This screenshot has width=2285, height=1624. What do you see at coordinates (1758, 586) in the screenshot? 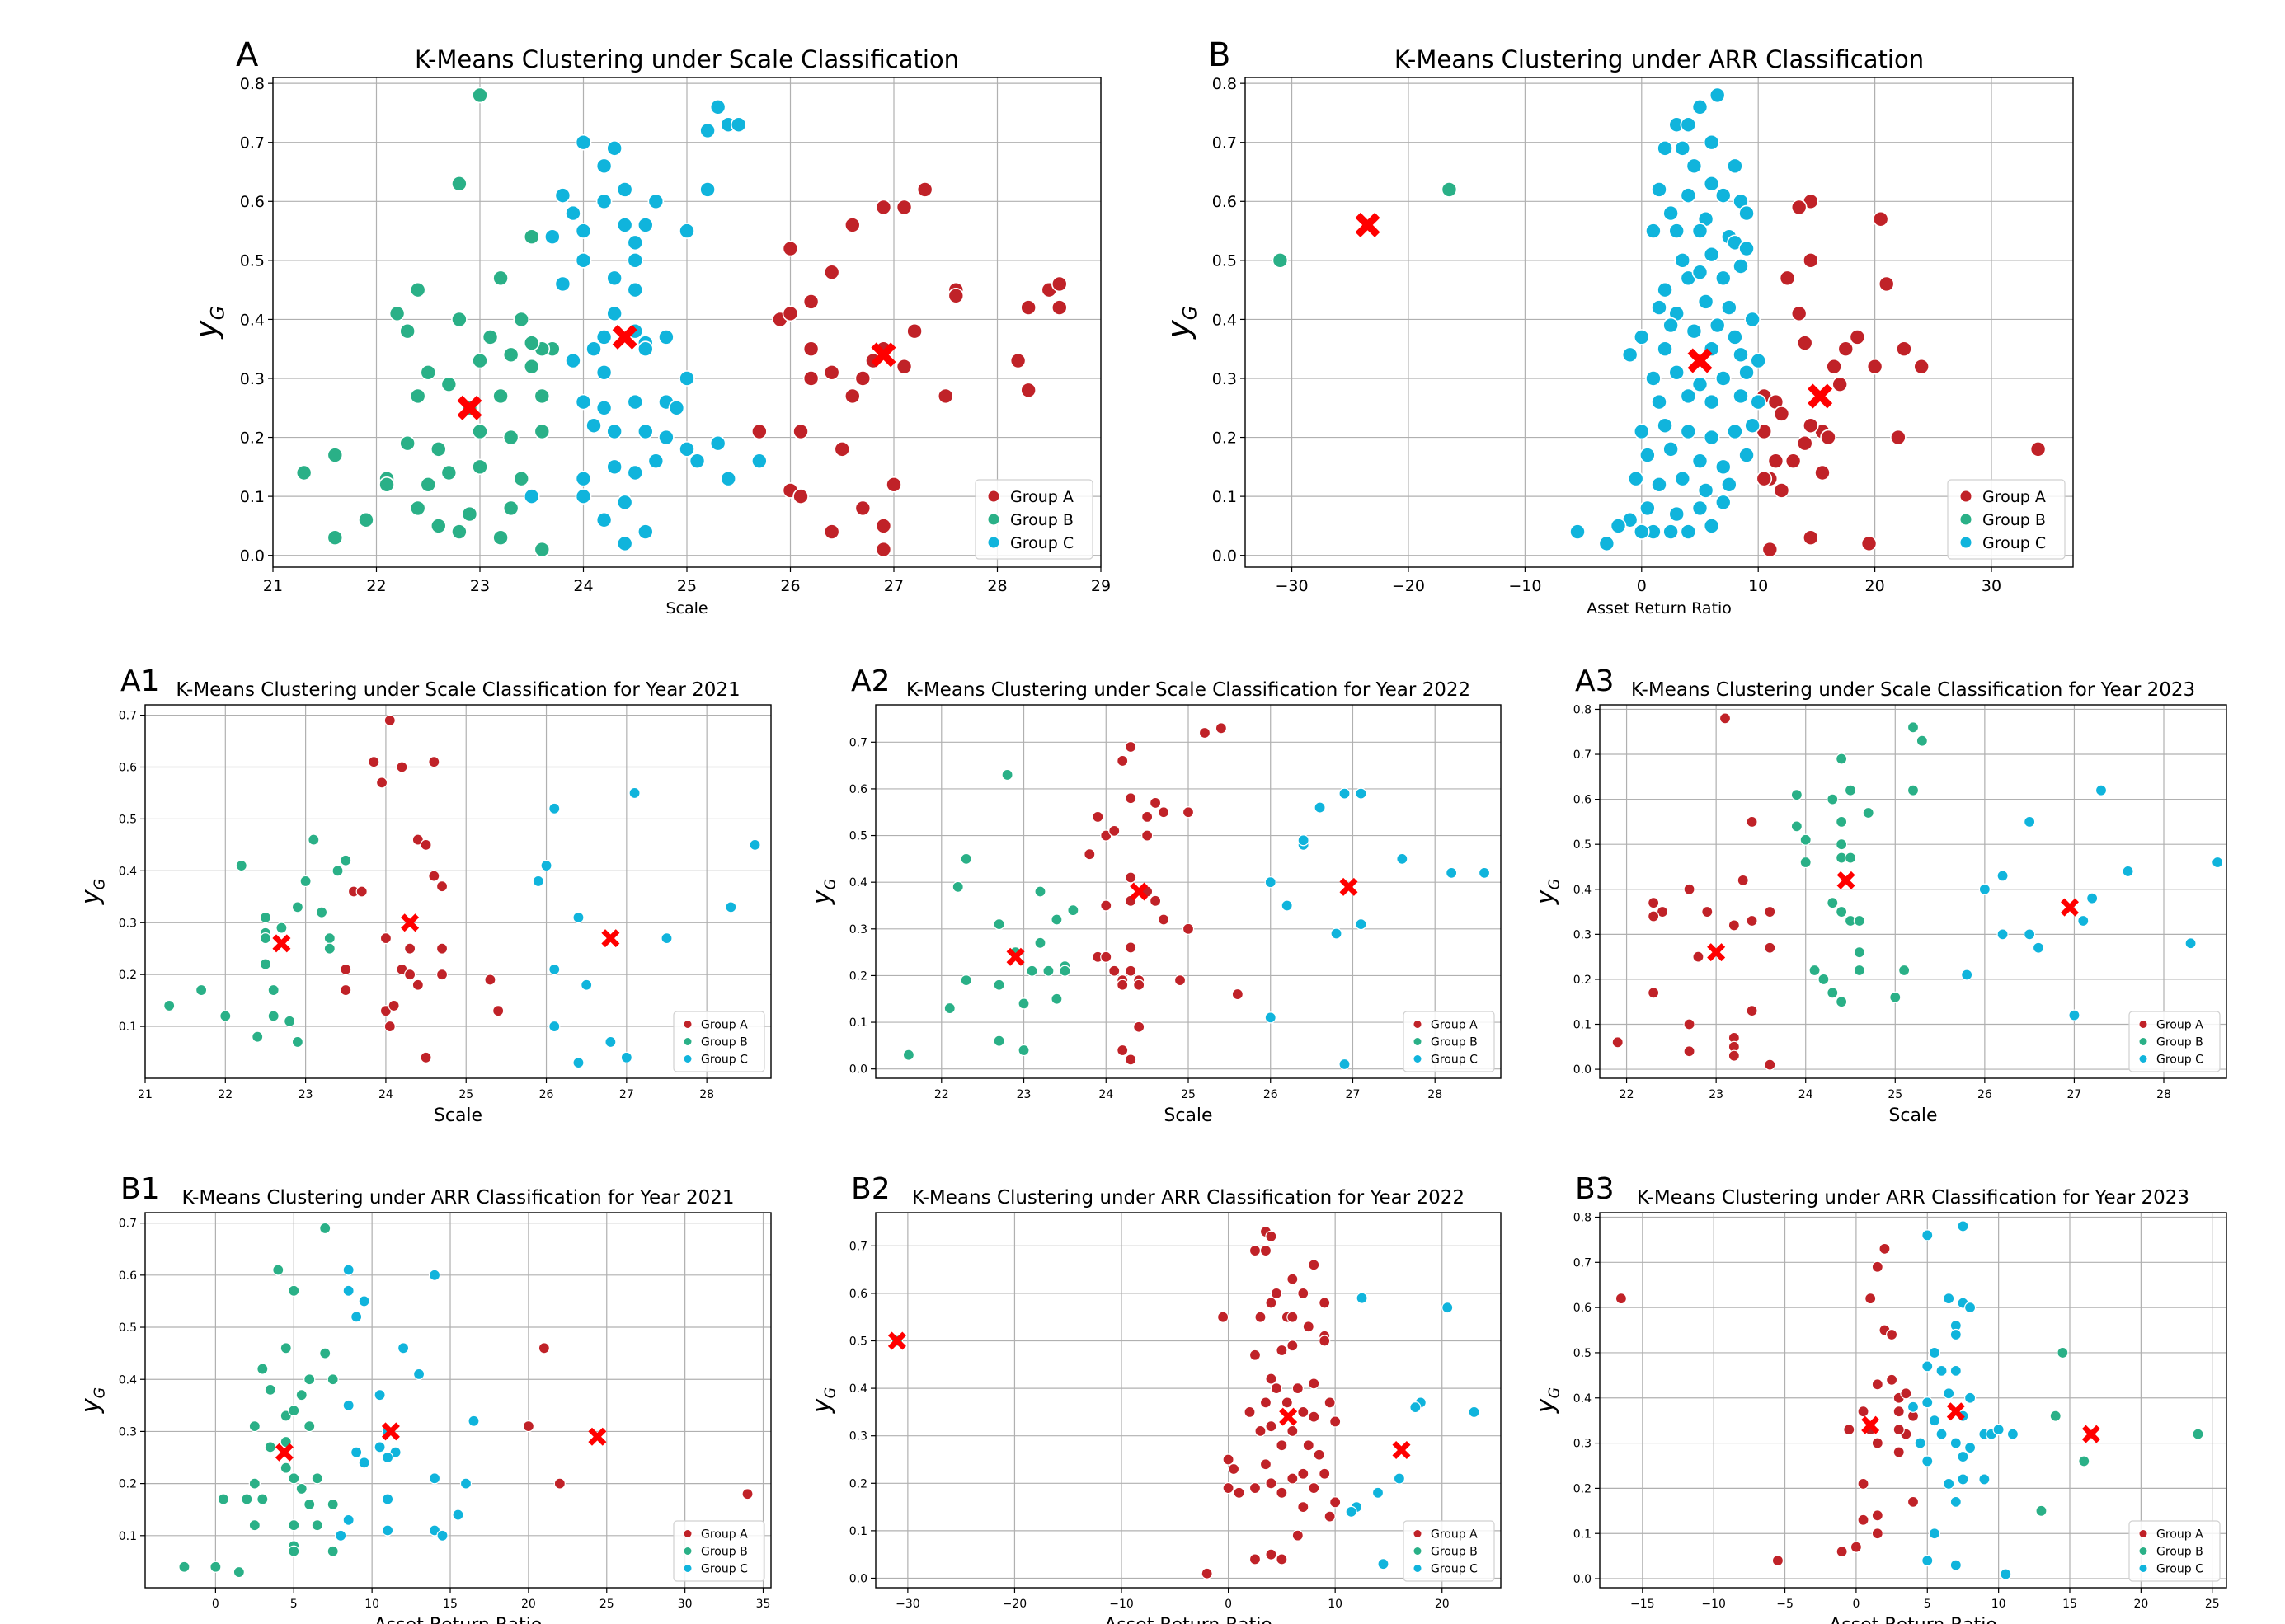
I see `x-tick-label: 10` at bounding box center [1758, 586].